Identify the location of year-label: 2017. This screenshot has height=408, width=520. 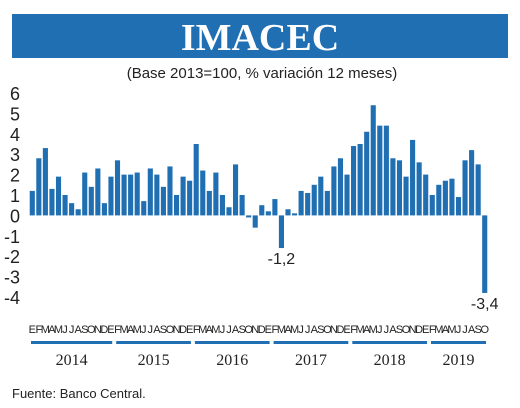
(311, 360).